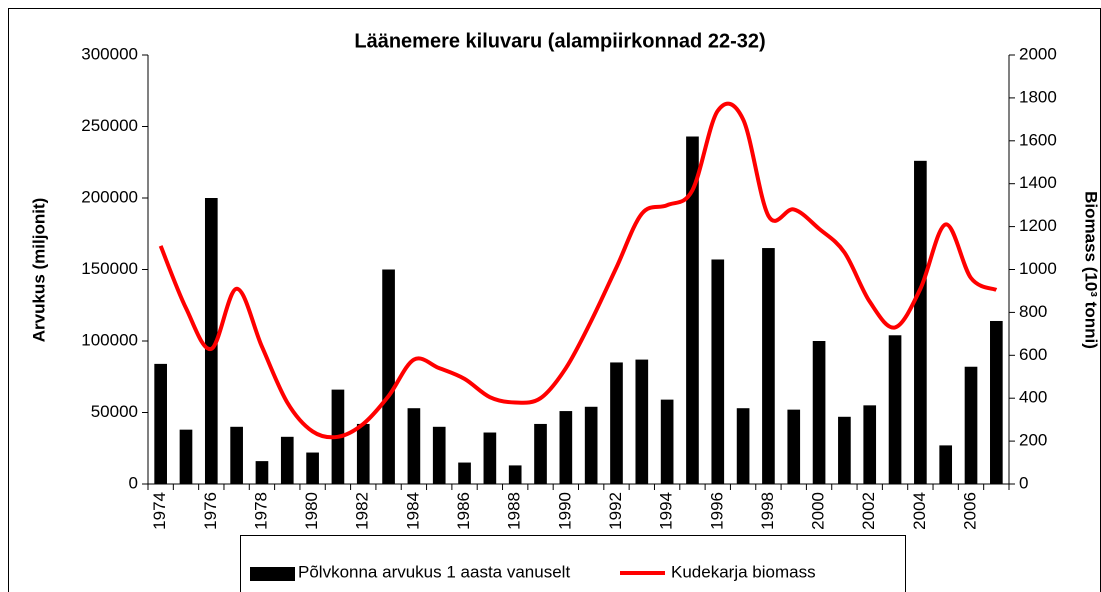  I want to click on x-tick-label: 2002, so click(868, 511).